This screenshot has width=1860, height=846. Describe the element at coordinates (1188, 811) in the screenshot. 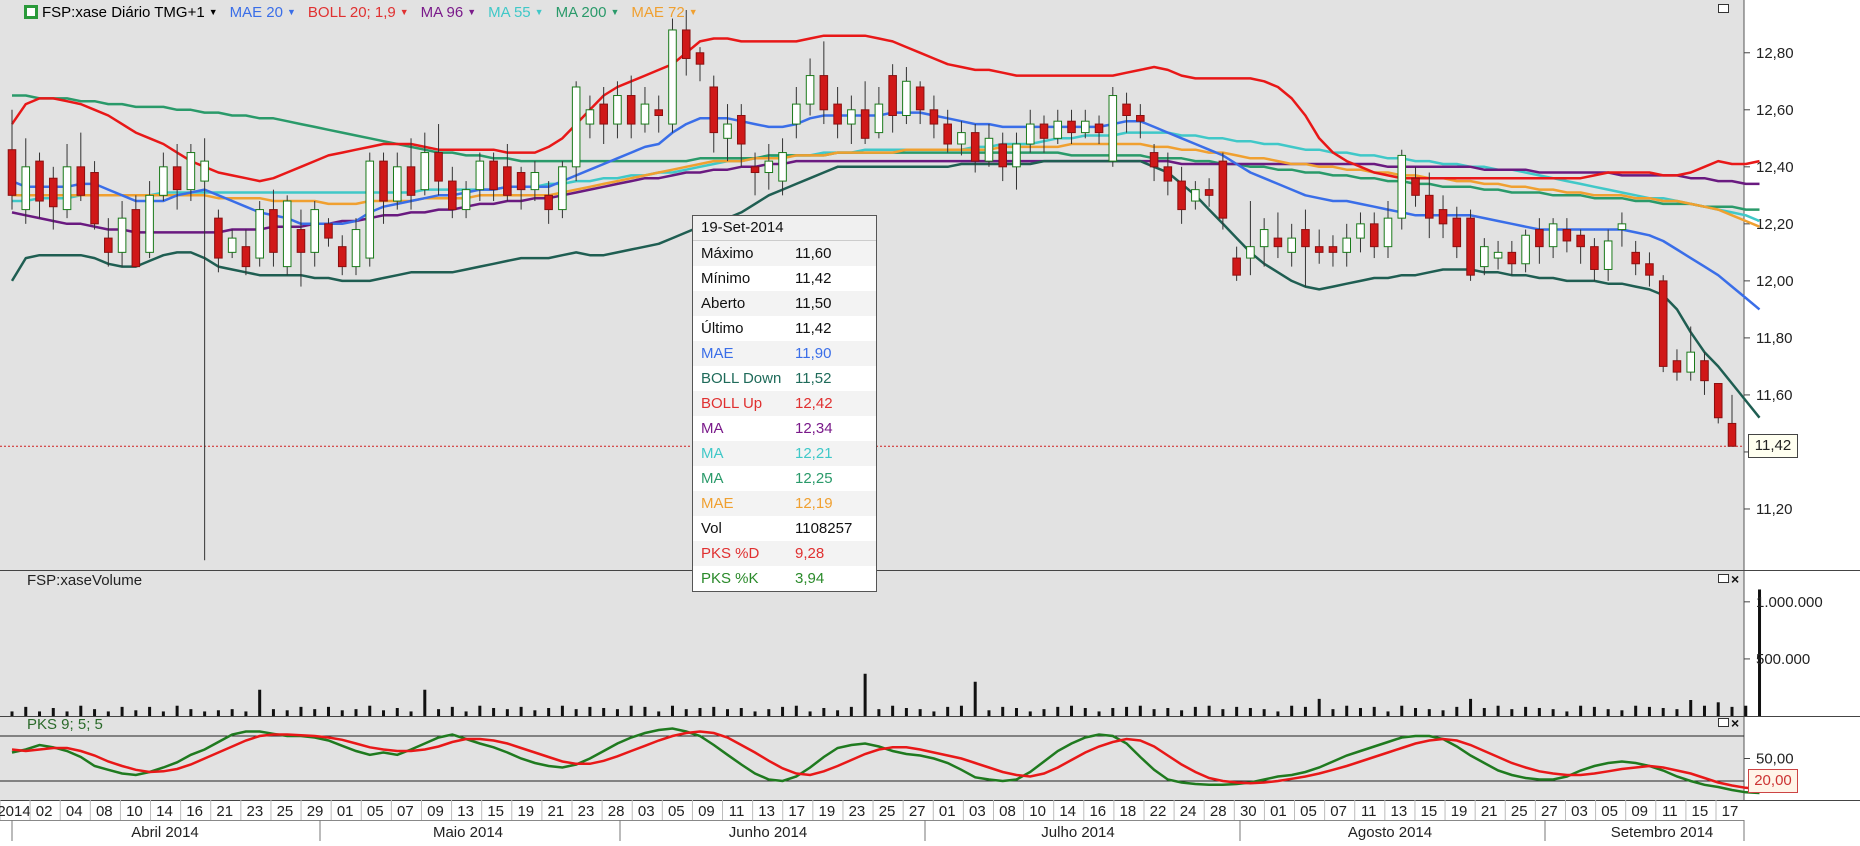

I see `day-label: 24` at that location.